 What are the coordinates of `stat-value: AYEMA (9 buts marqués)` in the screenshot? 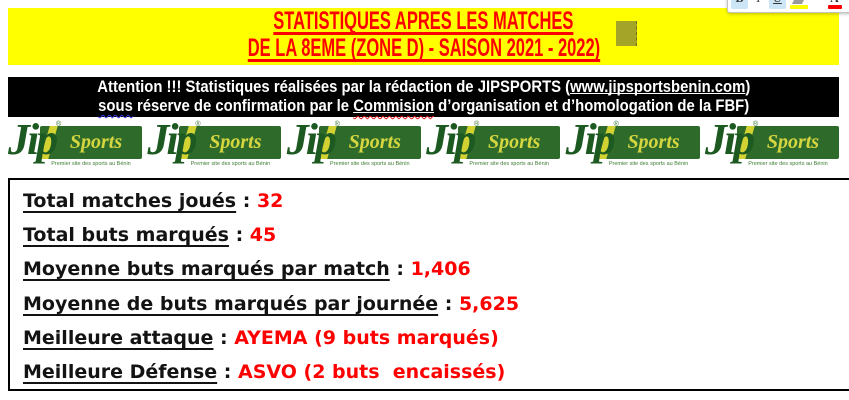 It's located at (366, 337).